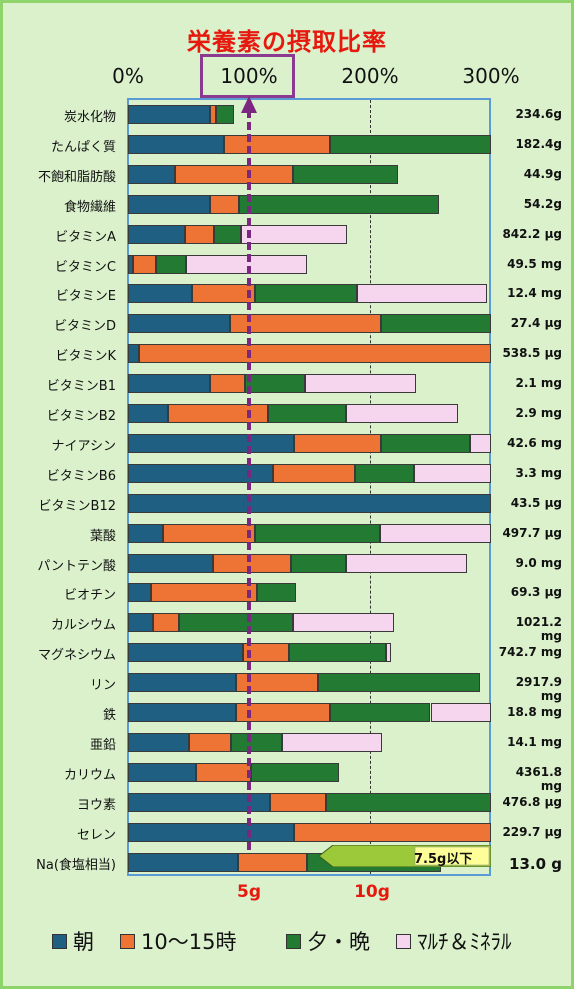  Describe the element at coordinates (85, 267) in the screenshot. I see `category-label: ビタミンC` at that location.